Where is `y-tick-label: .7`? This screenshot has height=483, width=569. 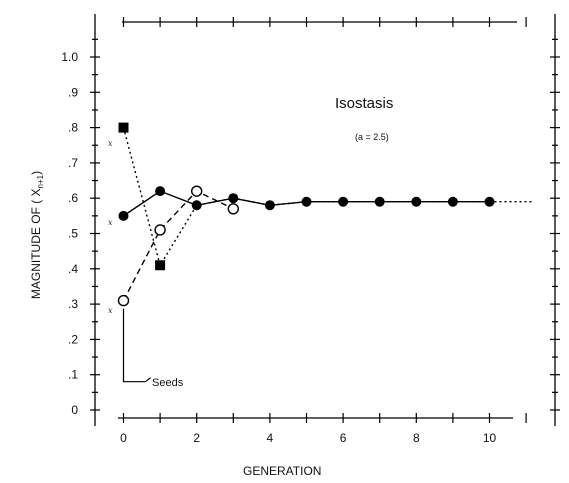
y-tick-label: .7 is located at coordinates (73, 163).